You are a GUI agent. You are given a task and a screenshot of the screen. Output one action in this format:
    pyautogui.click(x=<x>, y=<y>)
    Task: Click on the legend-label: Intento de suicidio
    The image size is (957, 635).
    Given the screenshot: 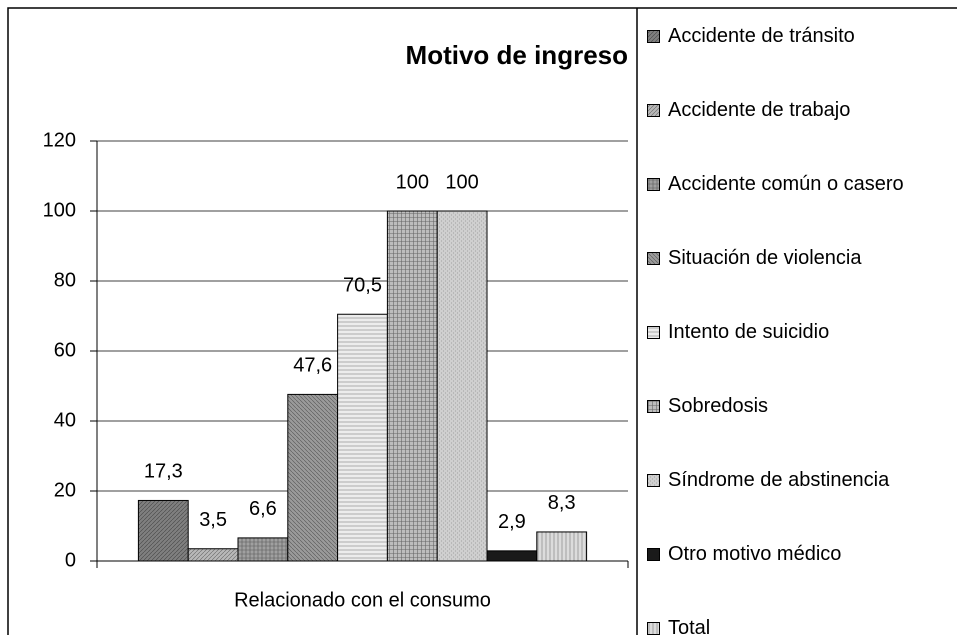 What is the action you would take?
    pyautogui.click(x=749, y=332)
    